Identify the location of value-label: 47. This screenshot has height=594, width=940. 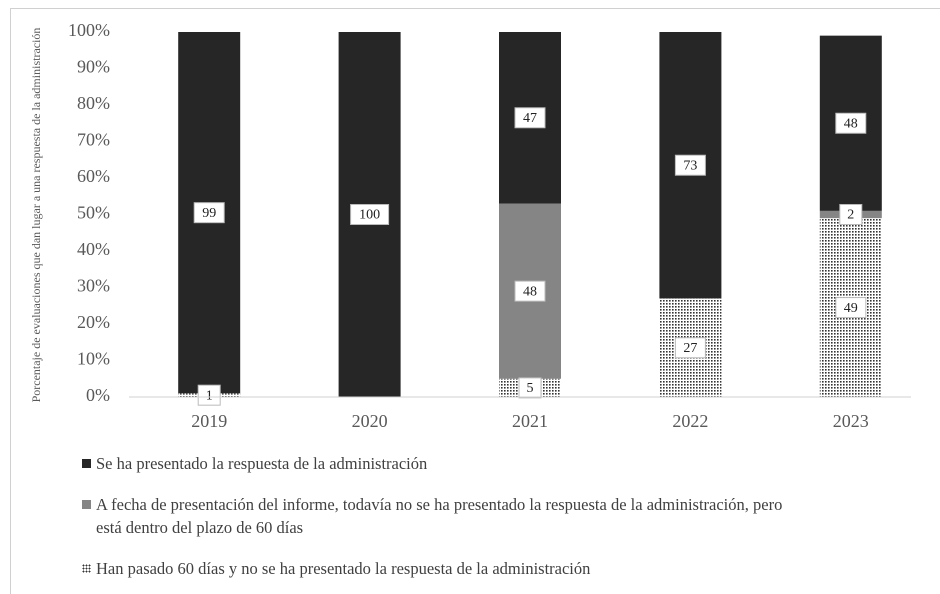
(530, 118).